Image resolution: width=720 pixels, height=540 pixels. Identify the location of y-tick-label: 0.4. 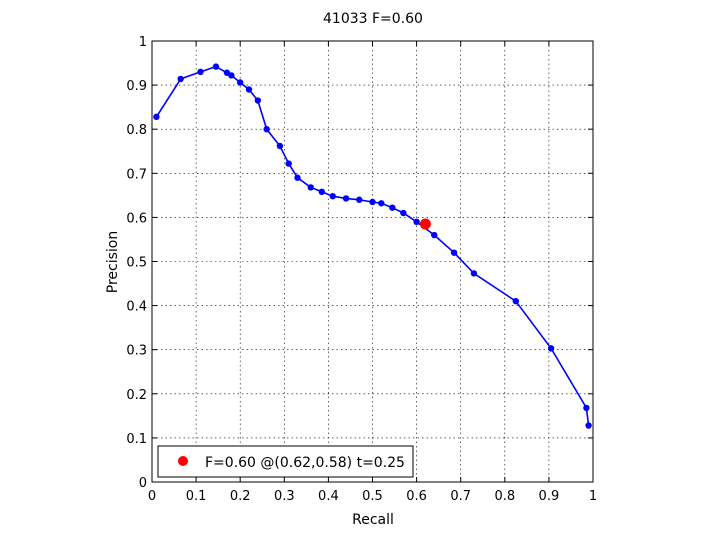
(136, 307).